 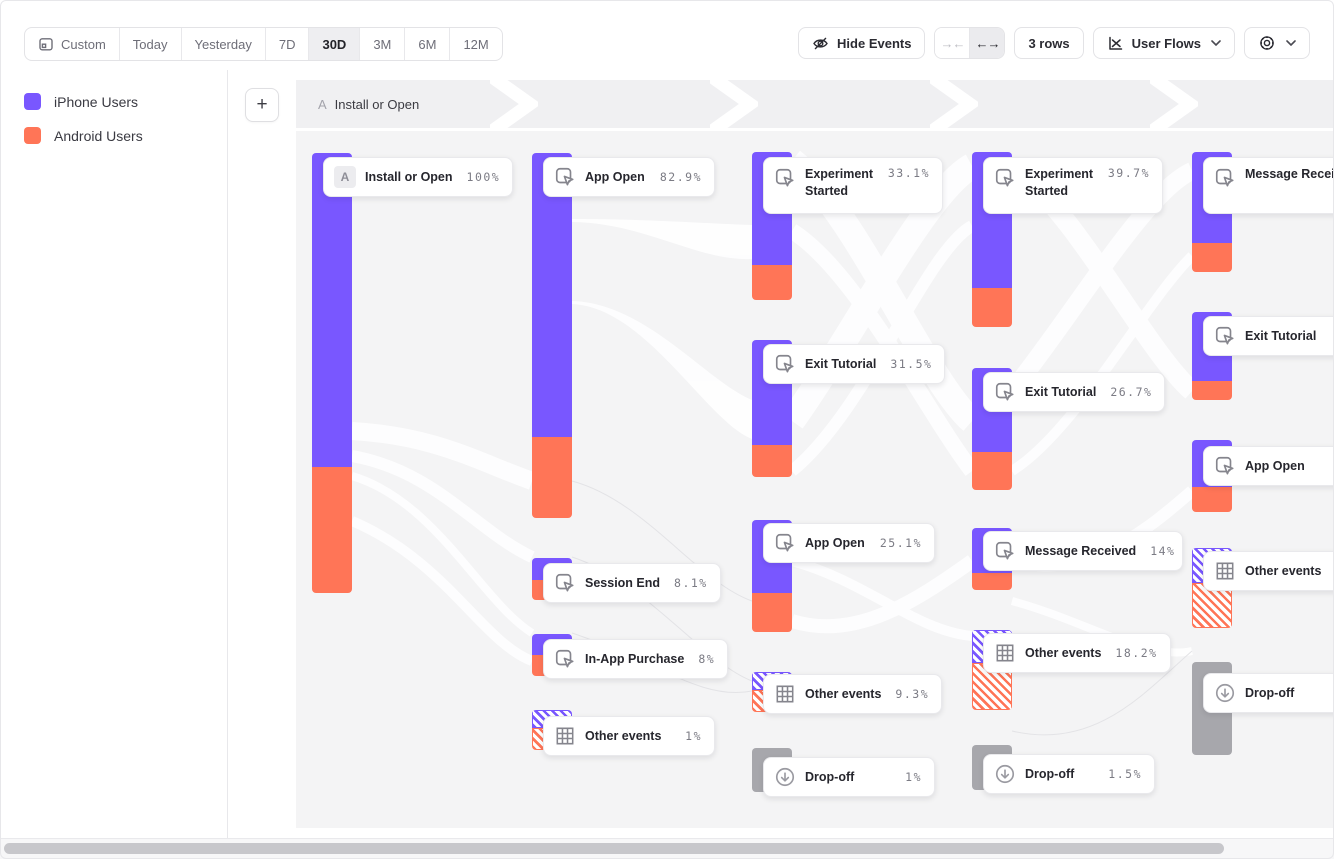 What do you see at coordinates (1049, 43) in the screenshot?
I see `rows-button: 3 rows` at bounding box center [1049, 43].